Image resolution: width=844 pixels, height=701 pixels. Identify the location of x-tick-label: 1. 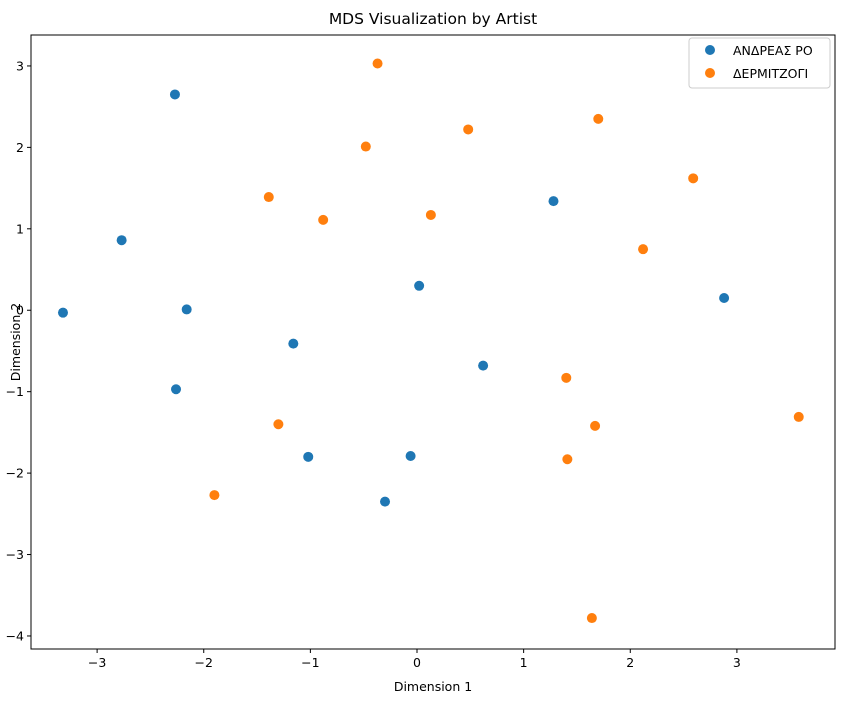
(524, 662).